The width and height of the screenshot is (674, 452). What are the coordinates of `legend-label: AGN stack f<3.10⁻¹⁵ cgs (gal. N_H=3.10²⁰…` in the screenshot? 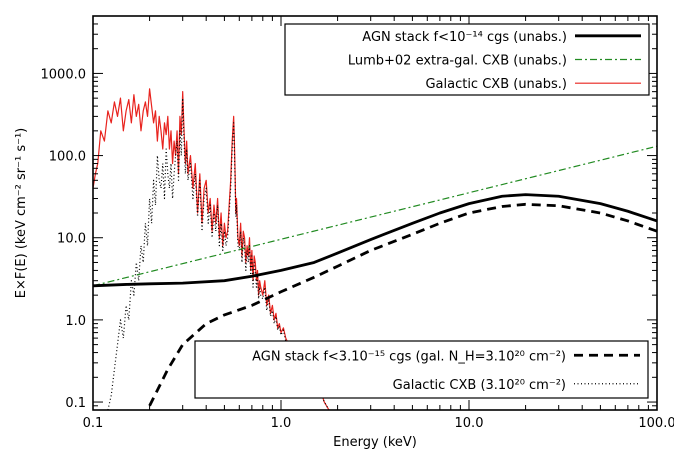 It's located at (409, 356).